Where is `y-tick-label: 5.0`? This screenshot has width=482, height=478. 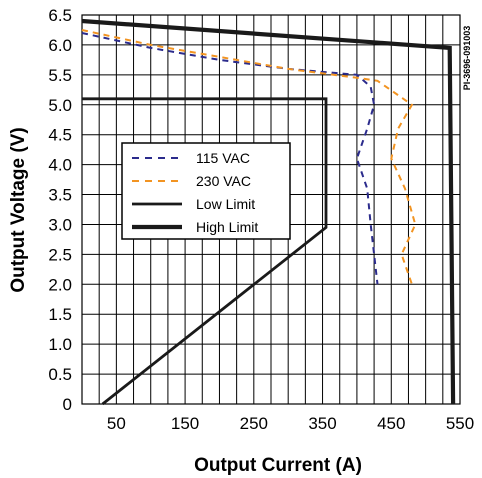 y-tick-label: 5.0 is located at coordinates (60, 105).